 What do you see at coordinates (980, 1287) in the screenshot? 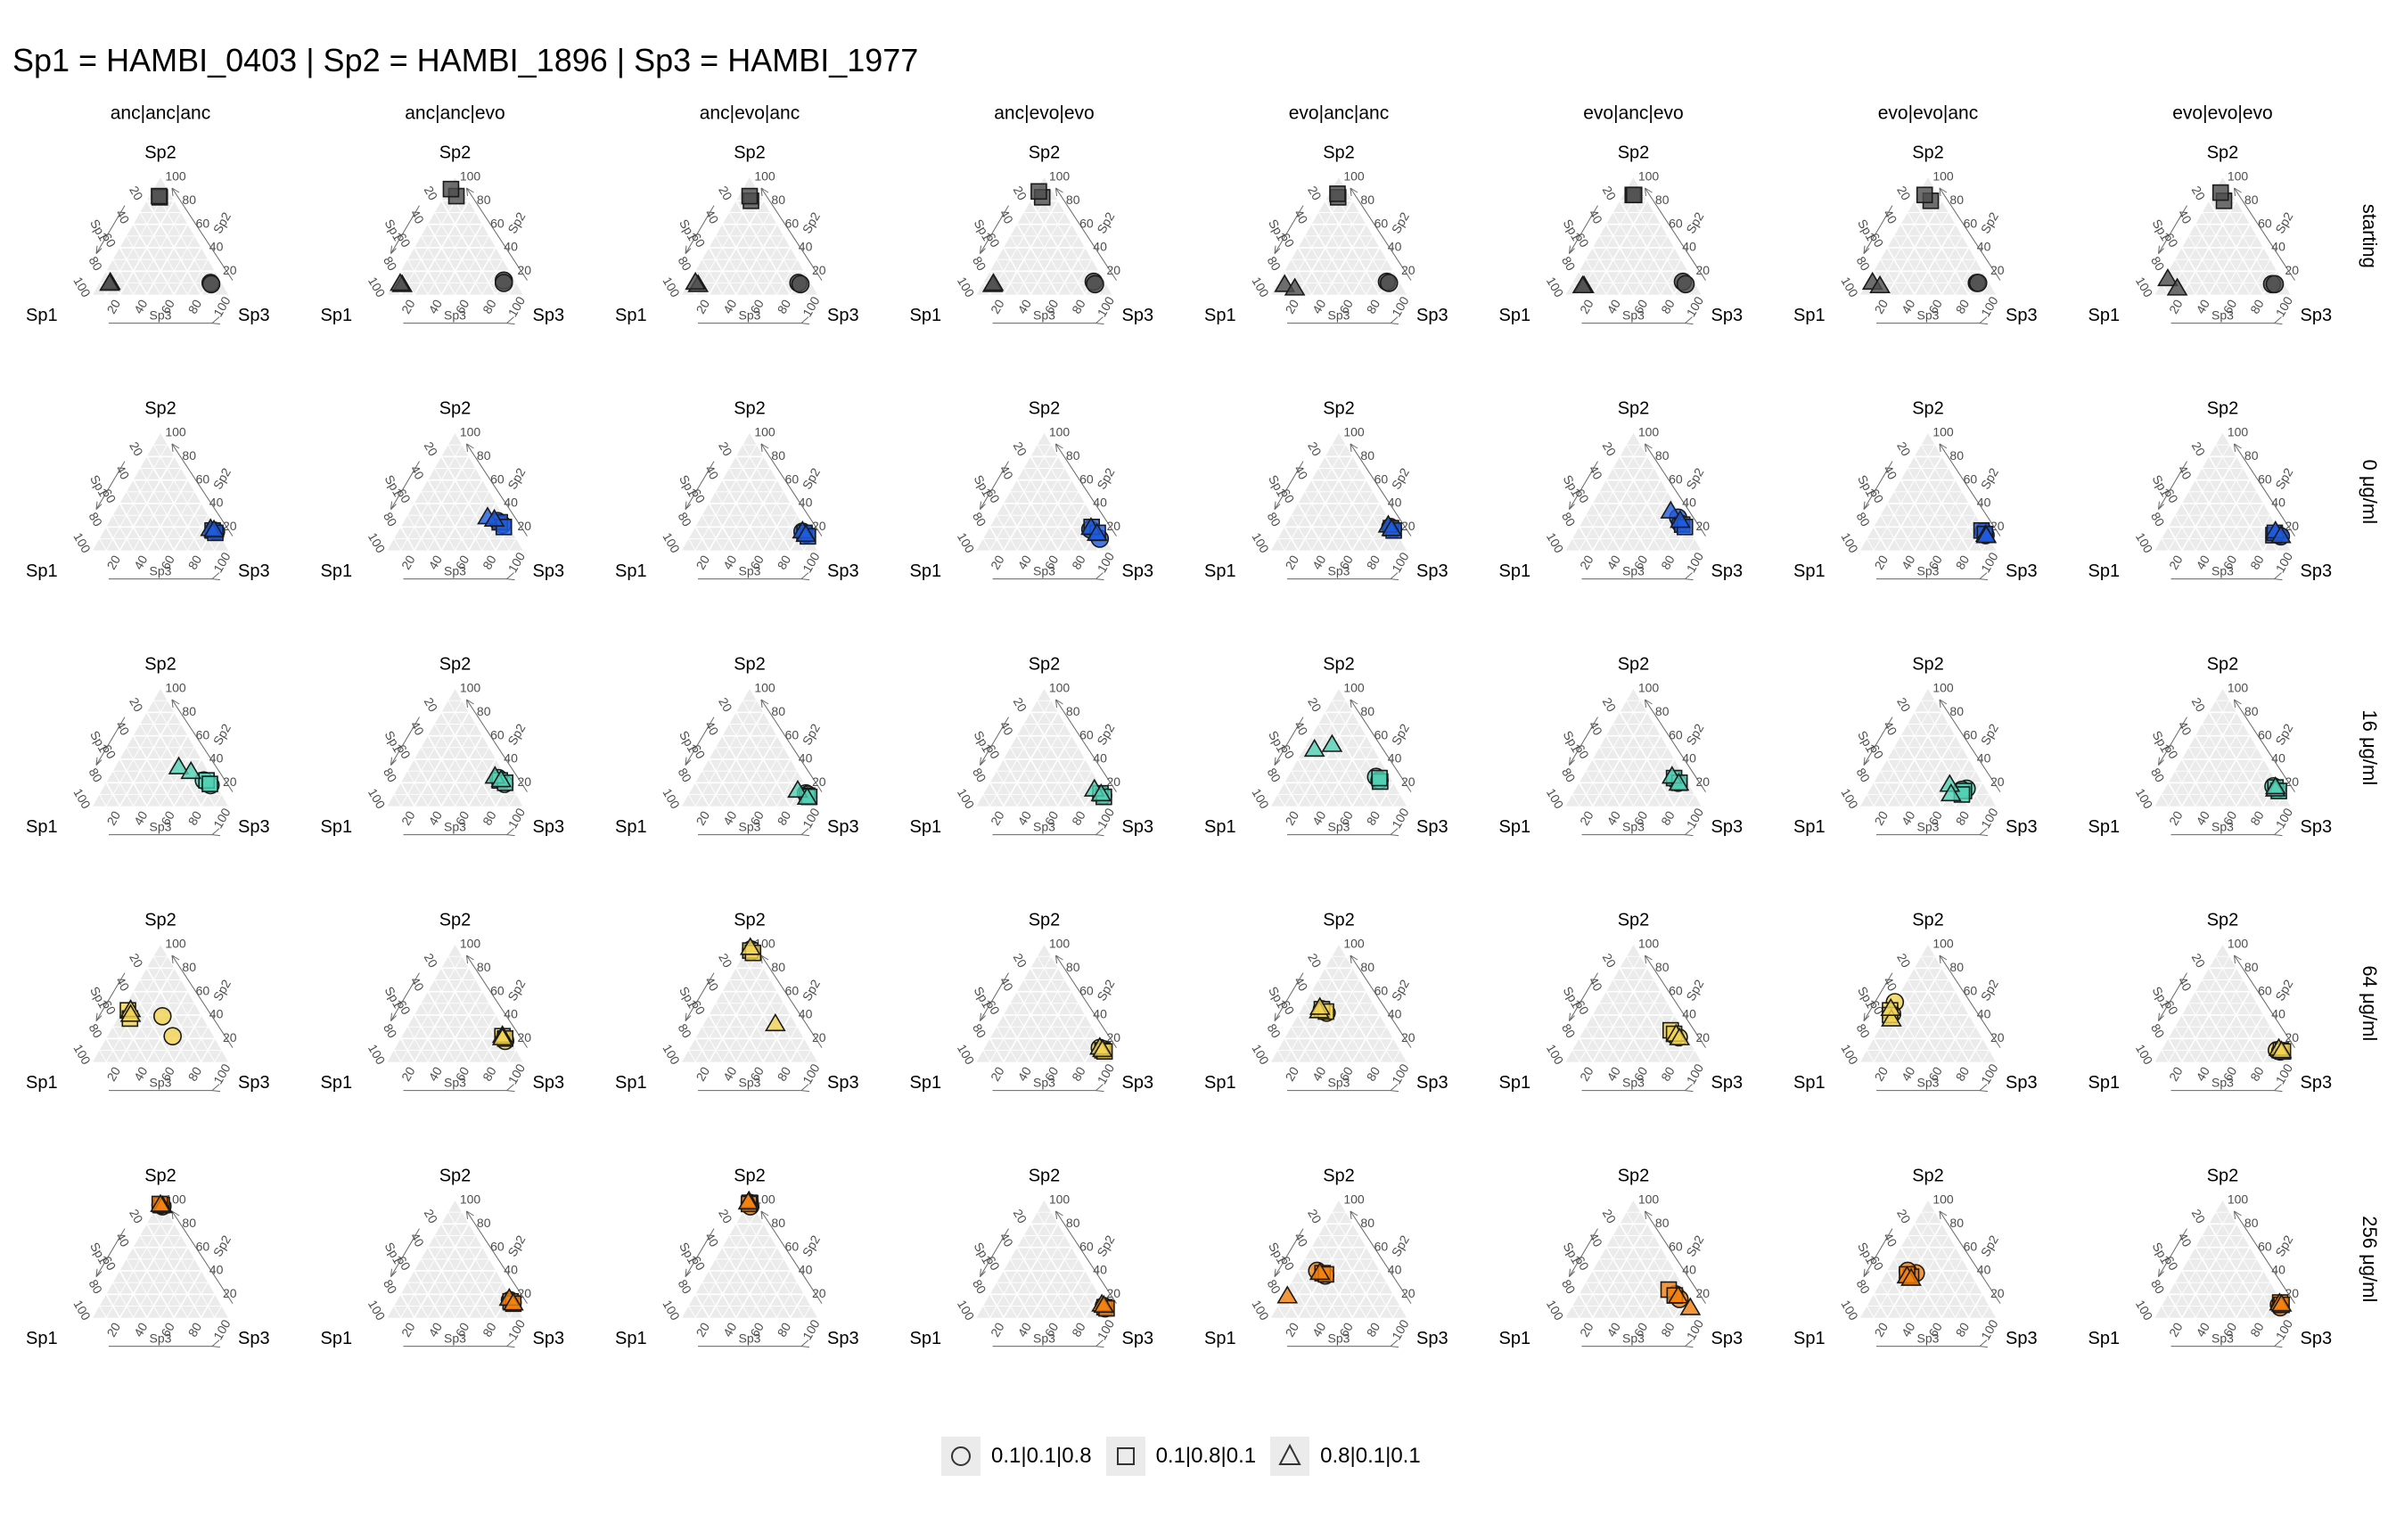
I see `tick-label-sp1: 80` at bounding box center [980, 1287].